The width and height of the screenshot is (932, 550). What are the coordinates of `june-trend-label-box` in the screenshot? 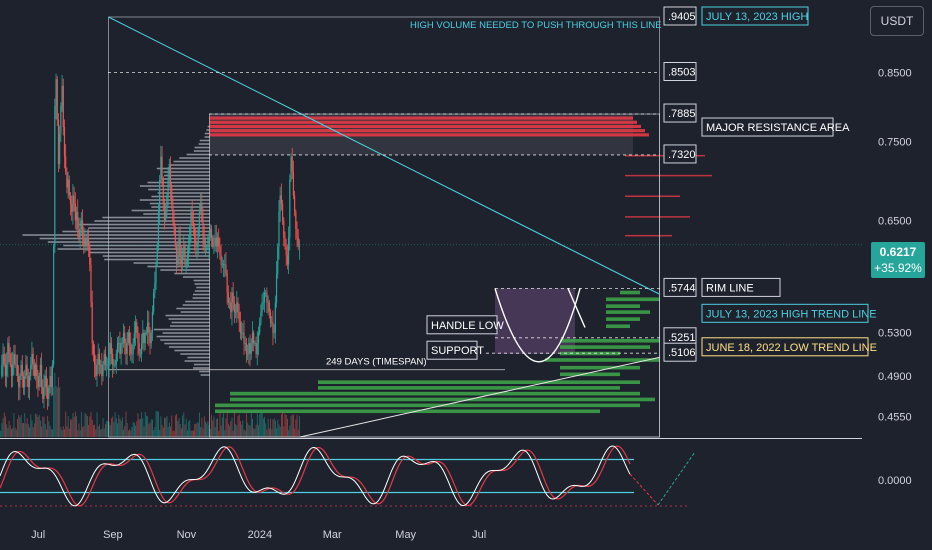 It's located at (785, 347).